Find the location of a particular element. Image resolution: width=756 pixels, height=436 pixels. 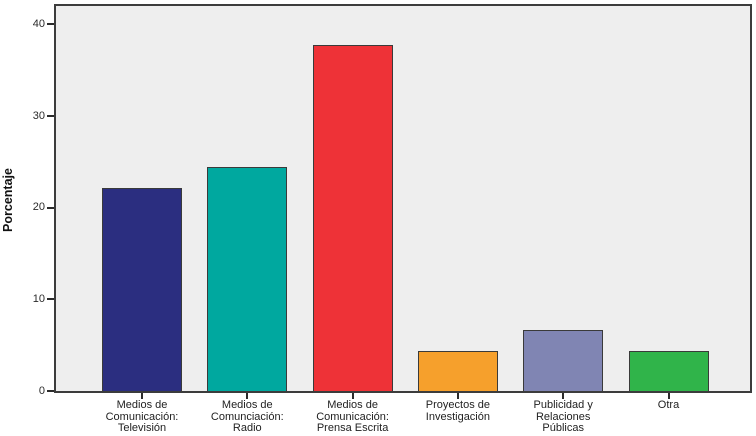

x-category-label-line: Otra is located at coordinates (668, 405).